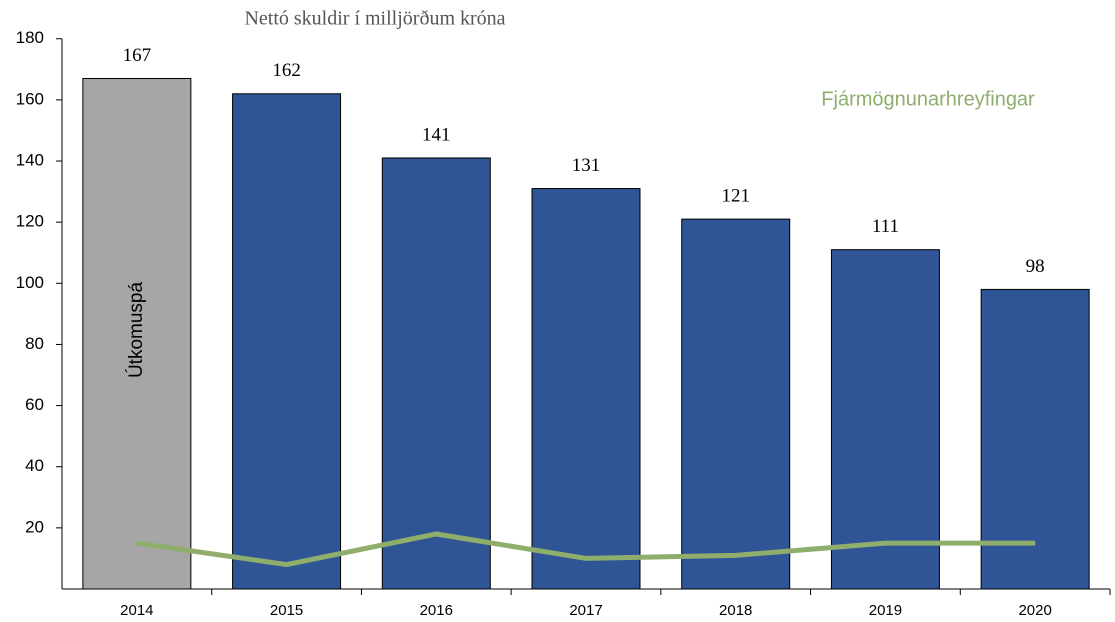  Describe the element at coordinates (34, 465) in the screenshot. I see `y-tick-label: 40` at that location.